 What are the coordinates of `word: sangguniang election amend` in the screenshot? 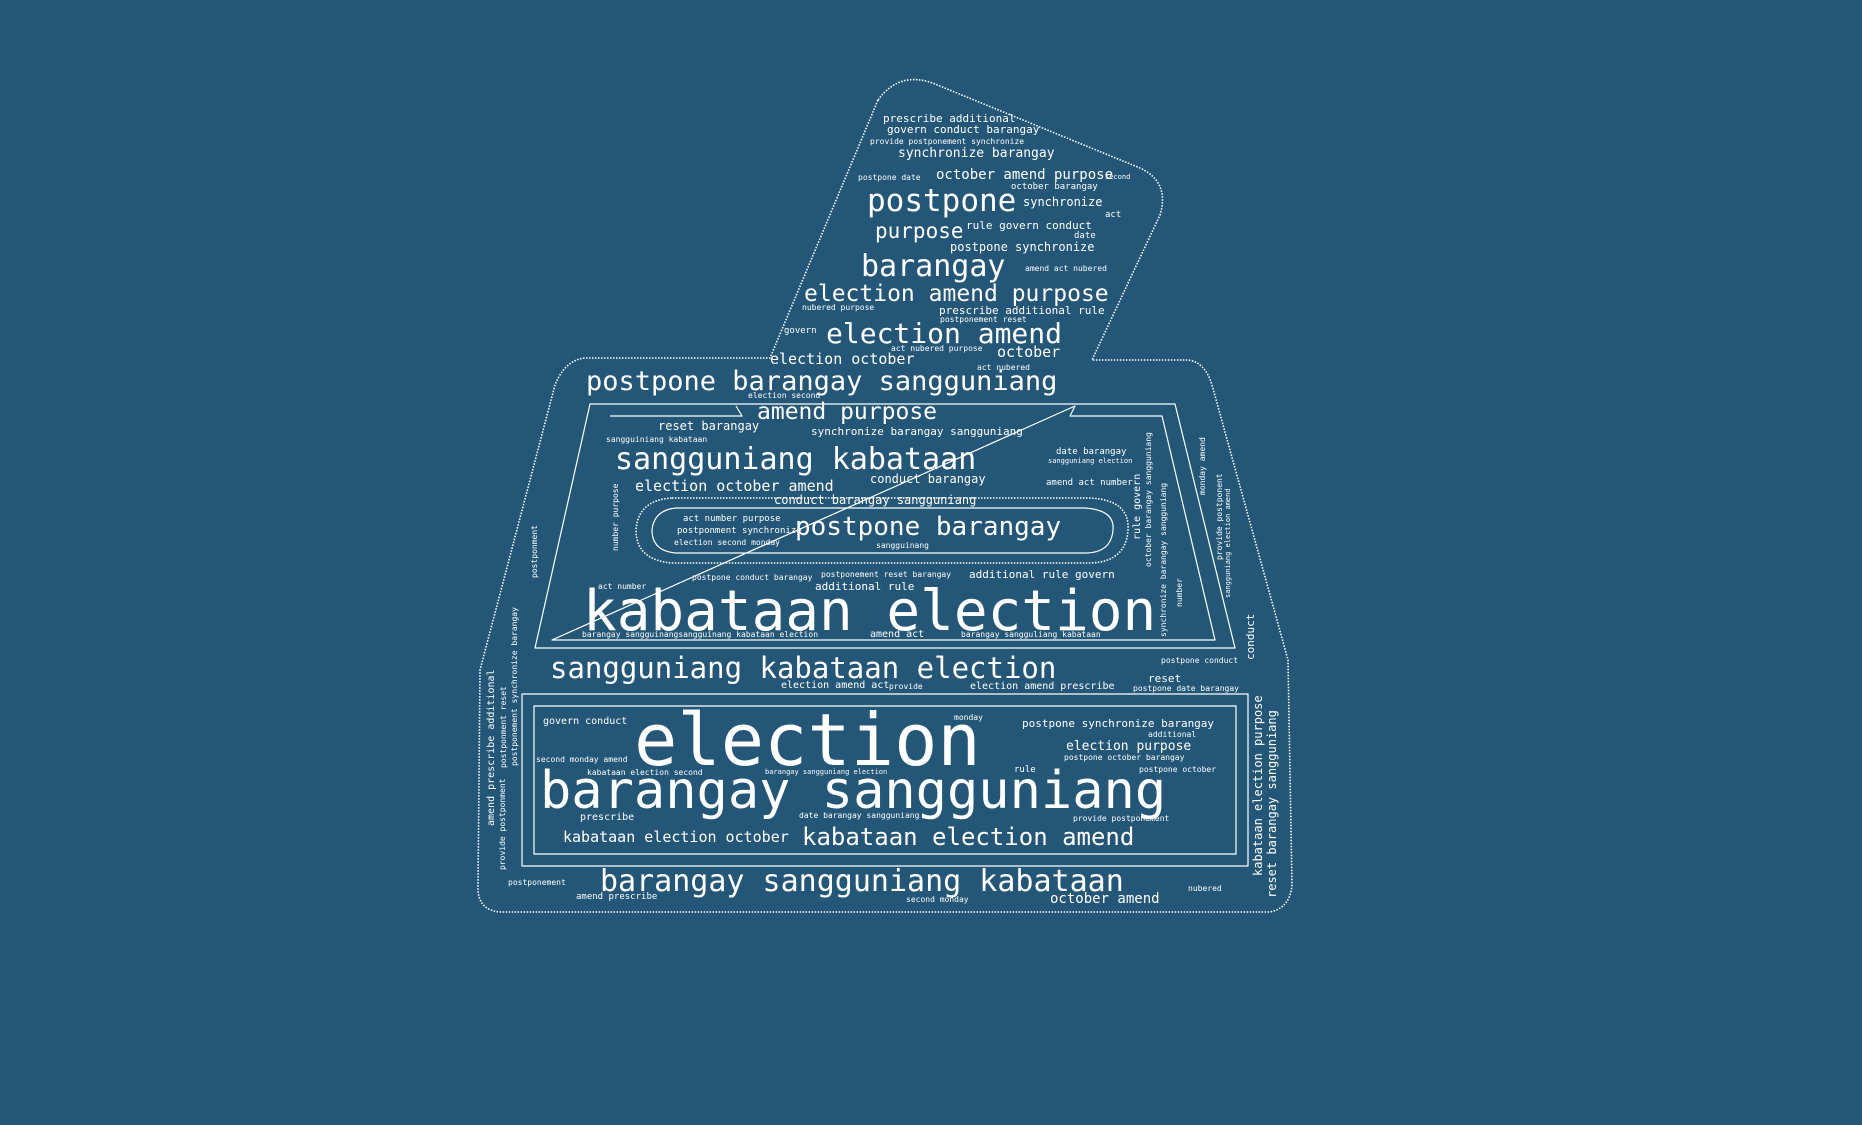 It's located at (1228, 543).